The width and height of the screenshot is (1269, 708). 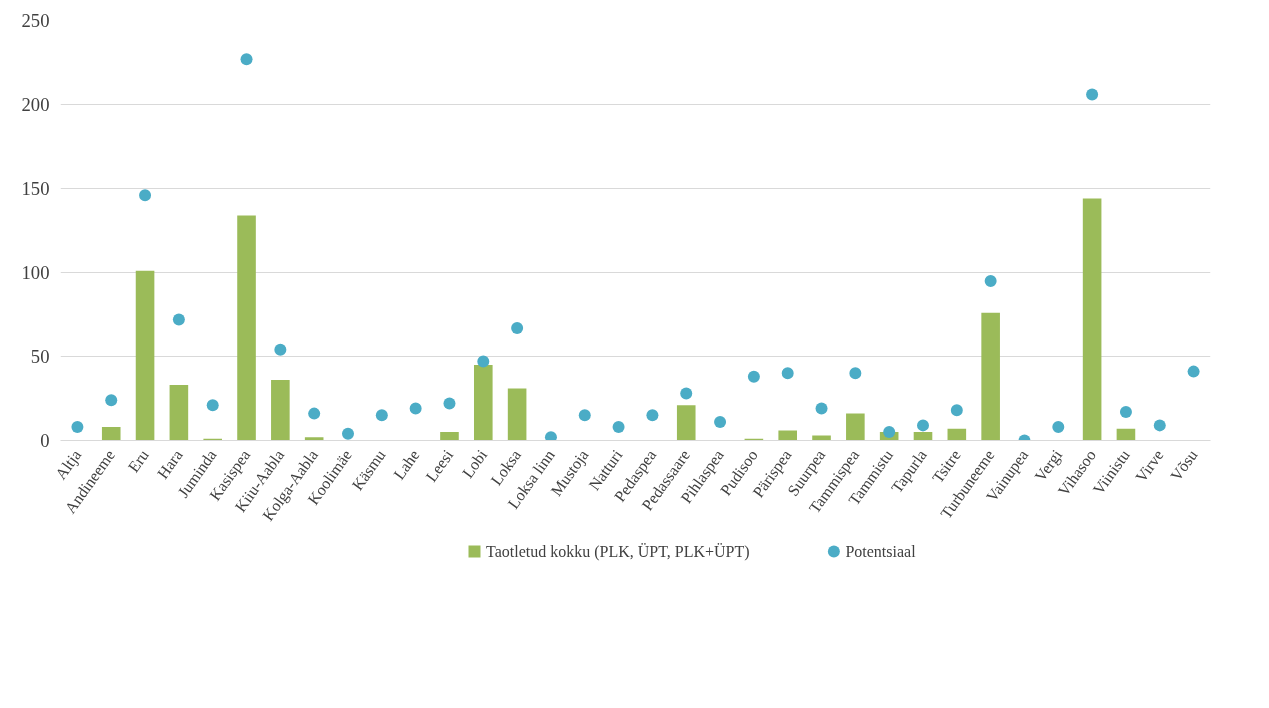 What do you see at coordinates (35, 104) in the screenshot?
I see `y-tick-label: 200` at bounding box center [35, 104].